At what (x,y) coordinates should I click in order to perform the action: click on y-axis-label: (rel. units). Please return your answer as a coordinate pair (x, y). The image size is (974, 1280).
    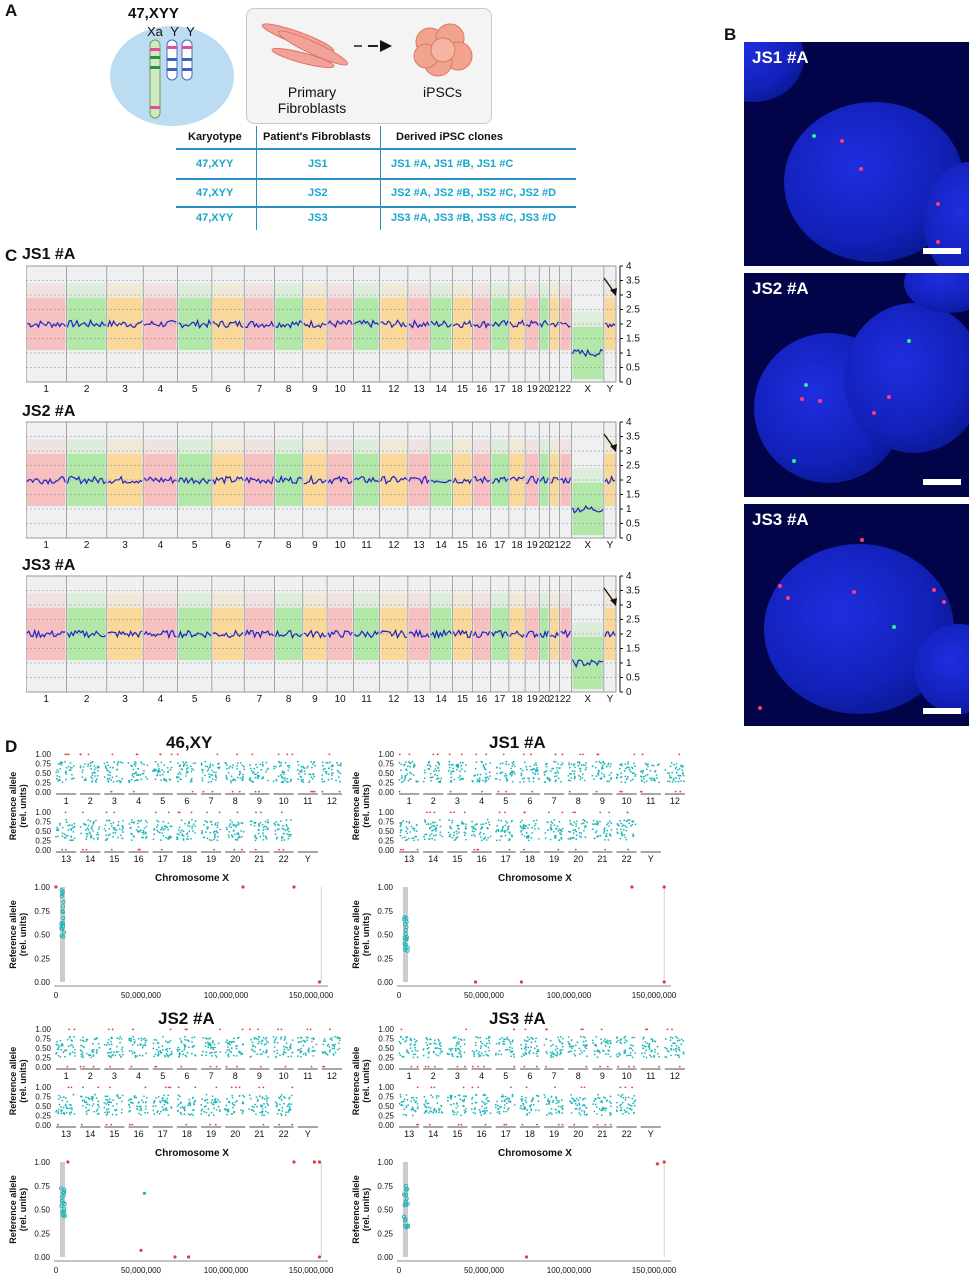
    Looking at the image, I should click on (23, 806).